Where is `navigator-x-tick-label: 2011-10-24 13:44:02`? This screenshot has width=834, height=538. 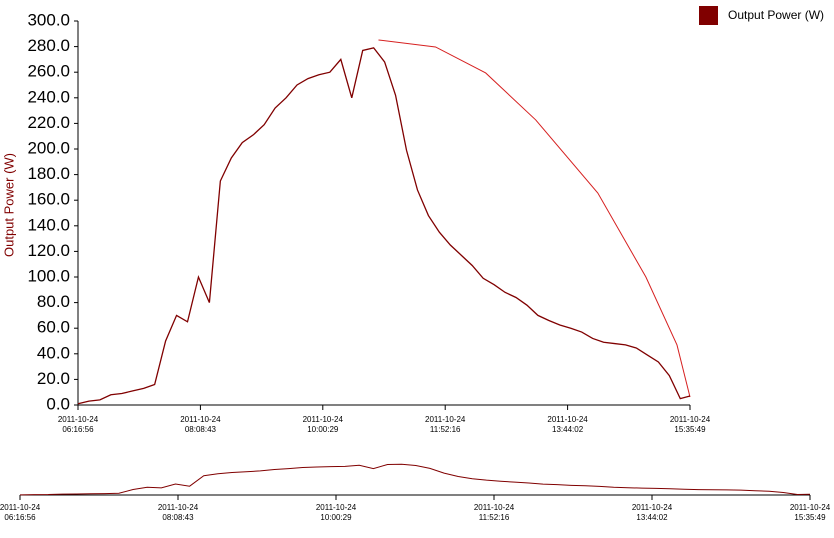
navigator-x-tick-label: 2011-10-24 13:44:02 is located at coordinates (652, 512).